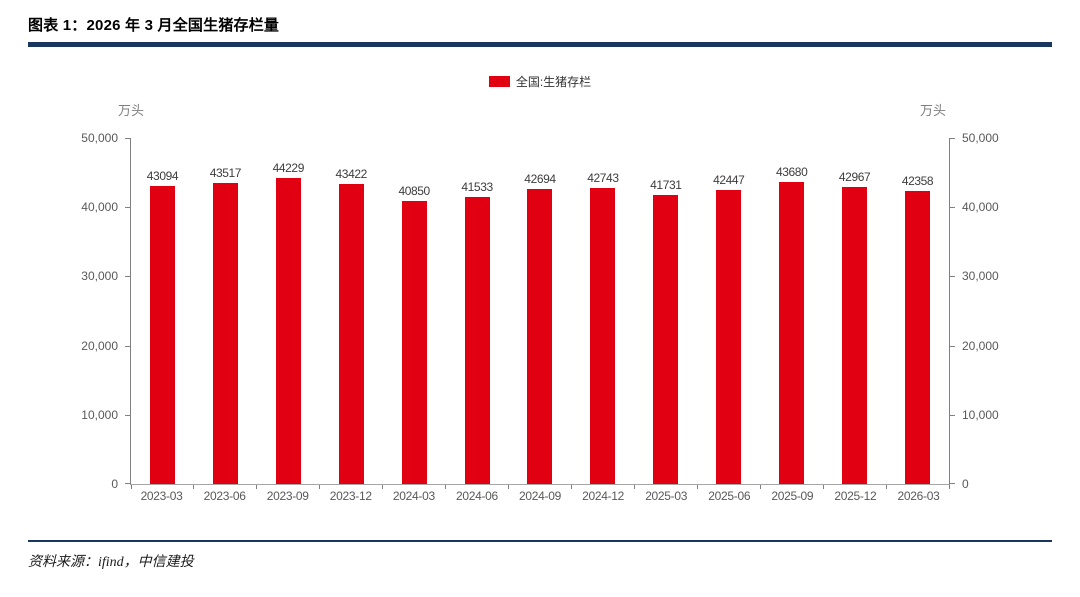 Image resolution: width=1080 pixels, height=597 pixels. Describe the element at coordinates (1001, 311) in the screenshot. I see `y-axis-right: 0 10,000 20,000 30,000 40,000 50,000` at that location.